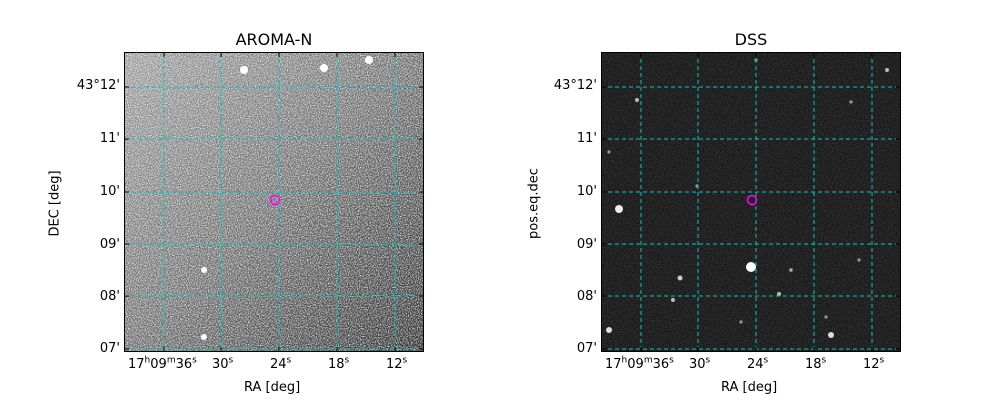 The width and height of the screenshot is (1000, 400). I want to click on panel-title: DSS, so click(751, 39).